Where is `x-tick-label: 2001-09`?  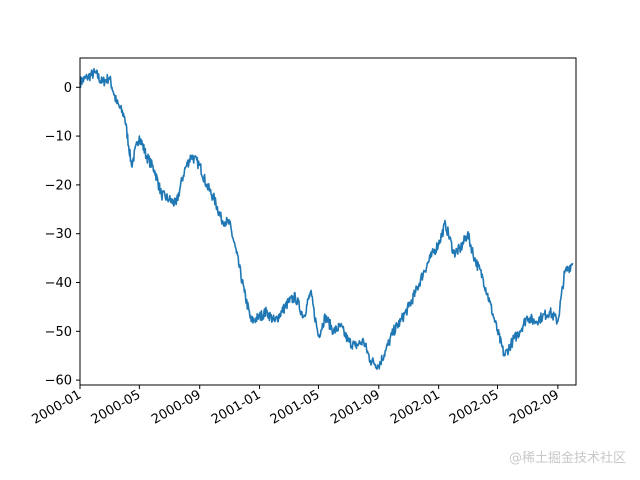
x-tick-label: 2001-09 is located at coordinates (355, 407).